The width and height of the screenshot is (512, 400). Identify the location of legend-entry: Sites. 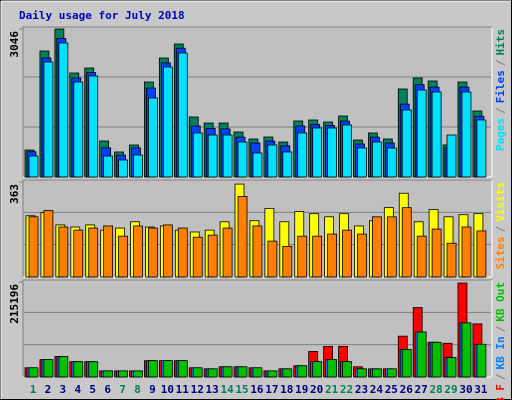
(500, 252).